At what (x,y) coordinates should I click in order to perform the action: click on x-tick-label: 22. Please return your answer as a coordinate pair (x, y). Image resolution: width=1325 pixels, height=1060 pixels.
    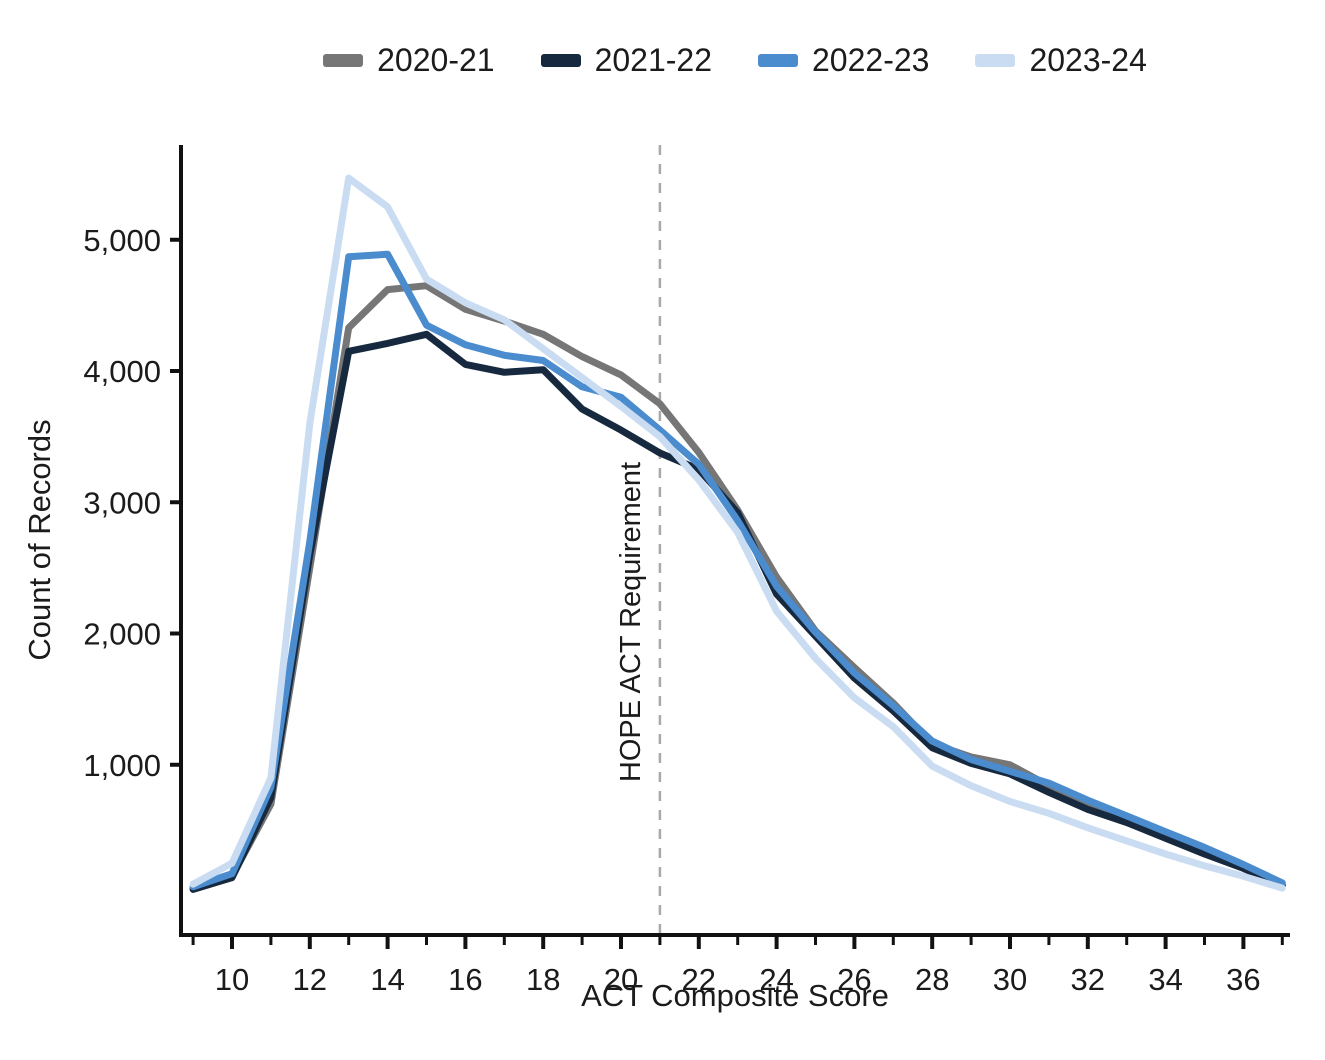
    Looking at the image, I should click on (699, 979).